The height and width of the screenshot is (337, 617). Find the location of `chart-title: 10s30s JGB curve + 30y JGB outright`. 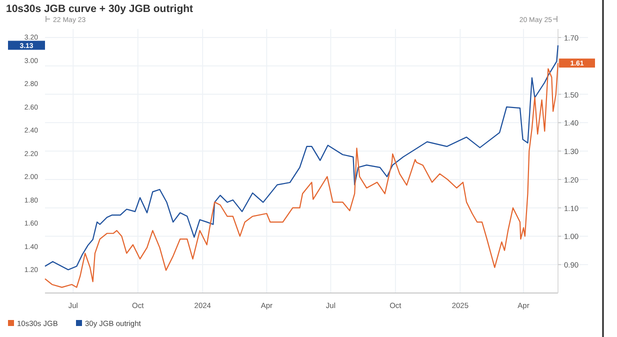

chart-title: 10s30s JGB curve + 30y JGB outright is located at coordinates (100, 9).